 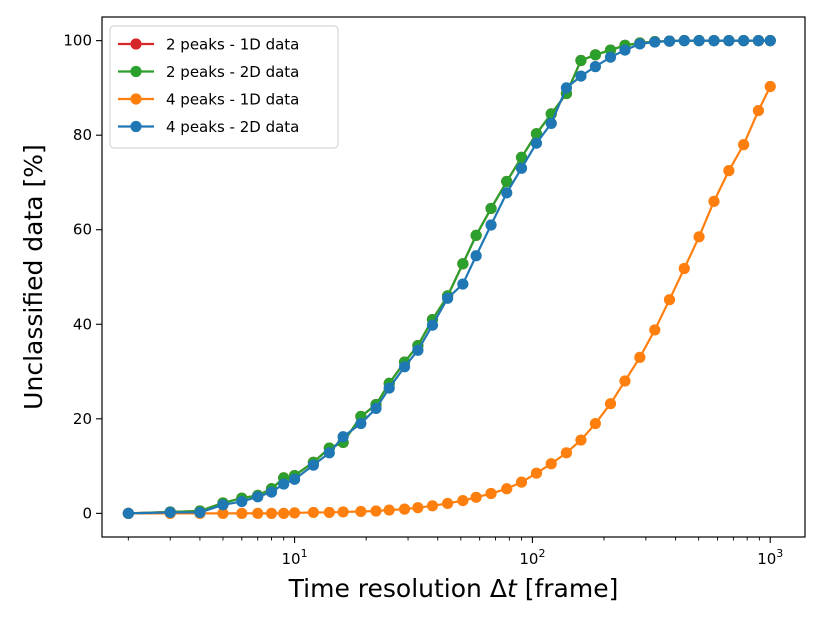 I want to click on legend-label: 4 peaks - 1D data, so click(x=232, y=100).